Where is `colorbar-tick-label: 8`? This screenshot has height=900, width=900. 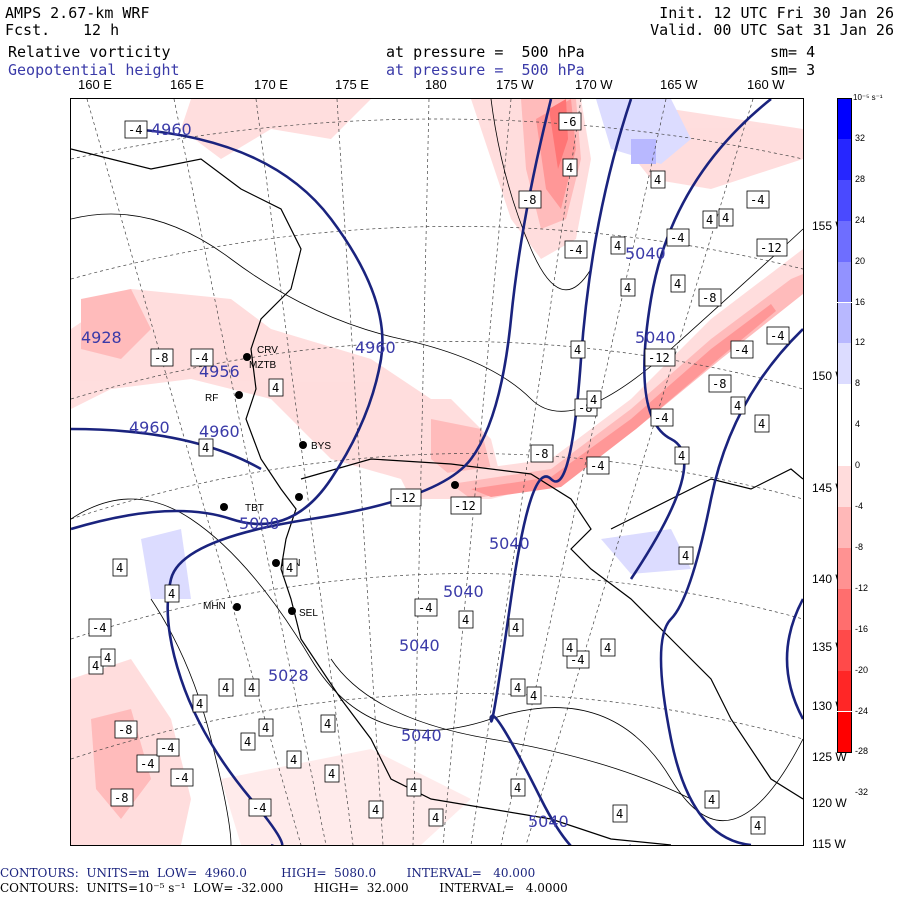 colorbar-tick-label: 8 is located at coordinates (858, 383).